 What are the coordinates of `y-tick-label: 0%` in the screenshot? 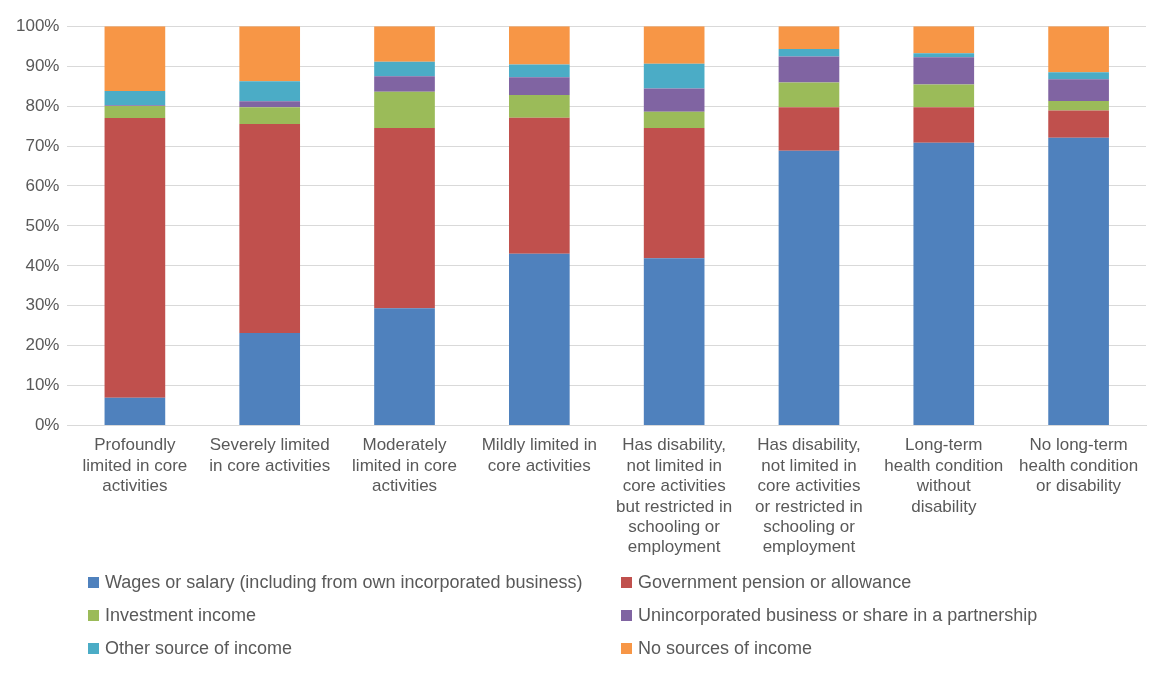 It's located at (47, 425).